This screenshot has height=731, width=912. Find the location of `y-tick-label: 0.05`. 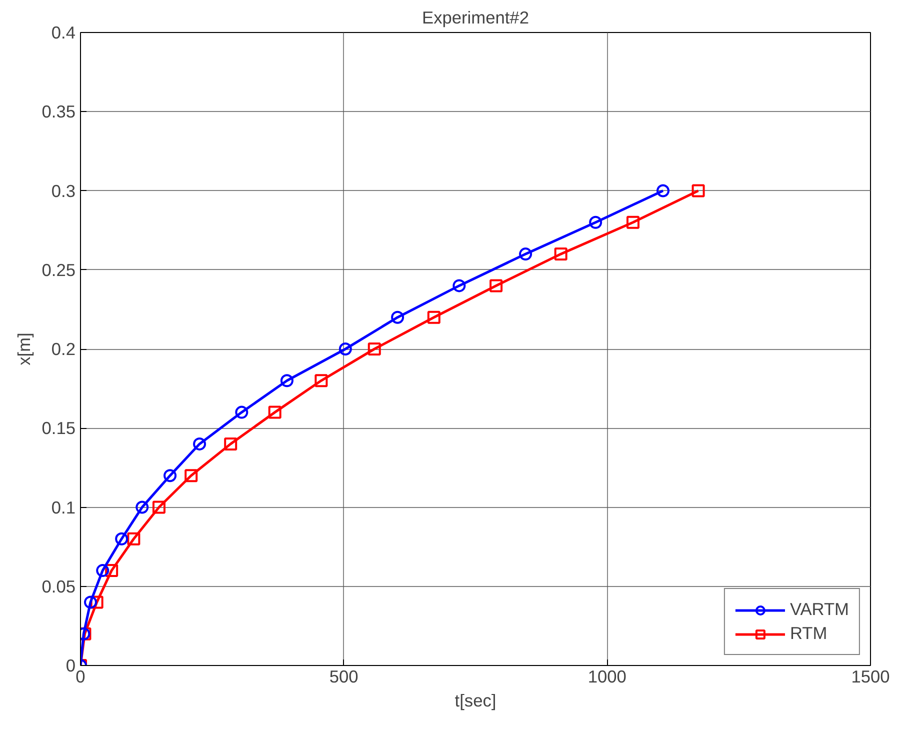

y-tick-label: 0.05 is located at coordinates (59, 586).